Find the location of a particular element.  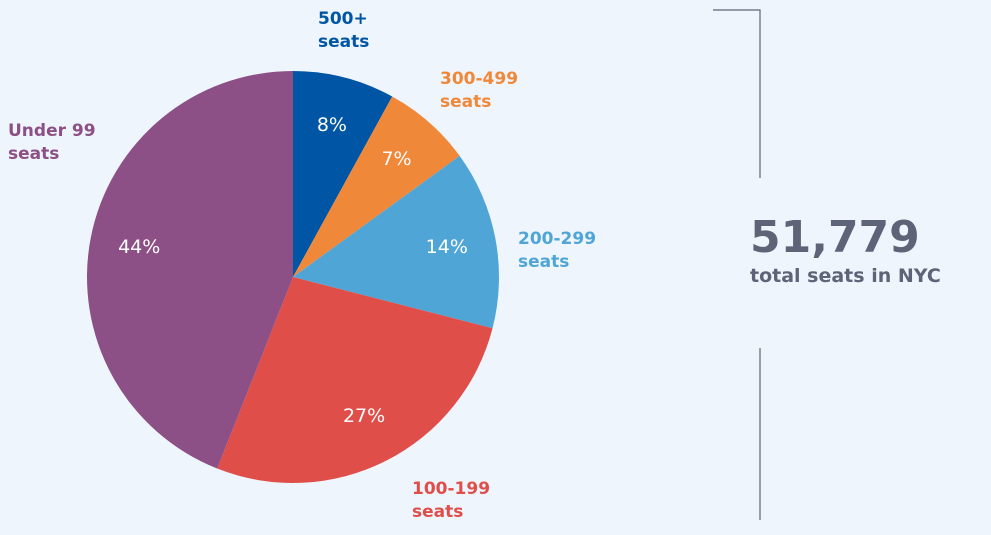

value-label: 14% is located at coordinates (447, 247).